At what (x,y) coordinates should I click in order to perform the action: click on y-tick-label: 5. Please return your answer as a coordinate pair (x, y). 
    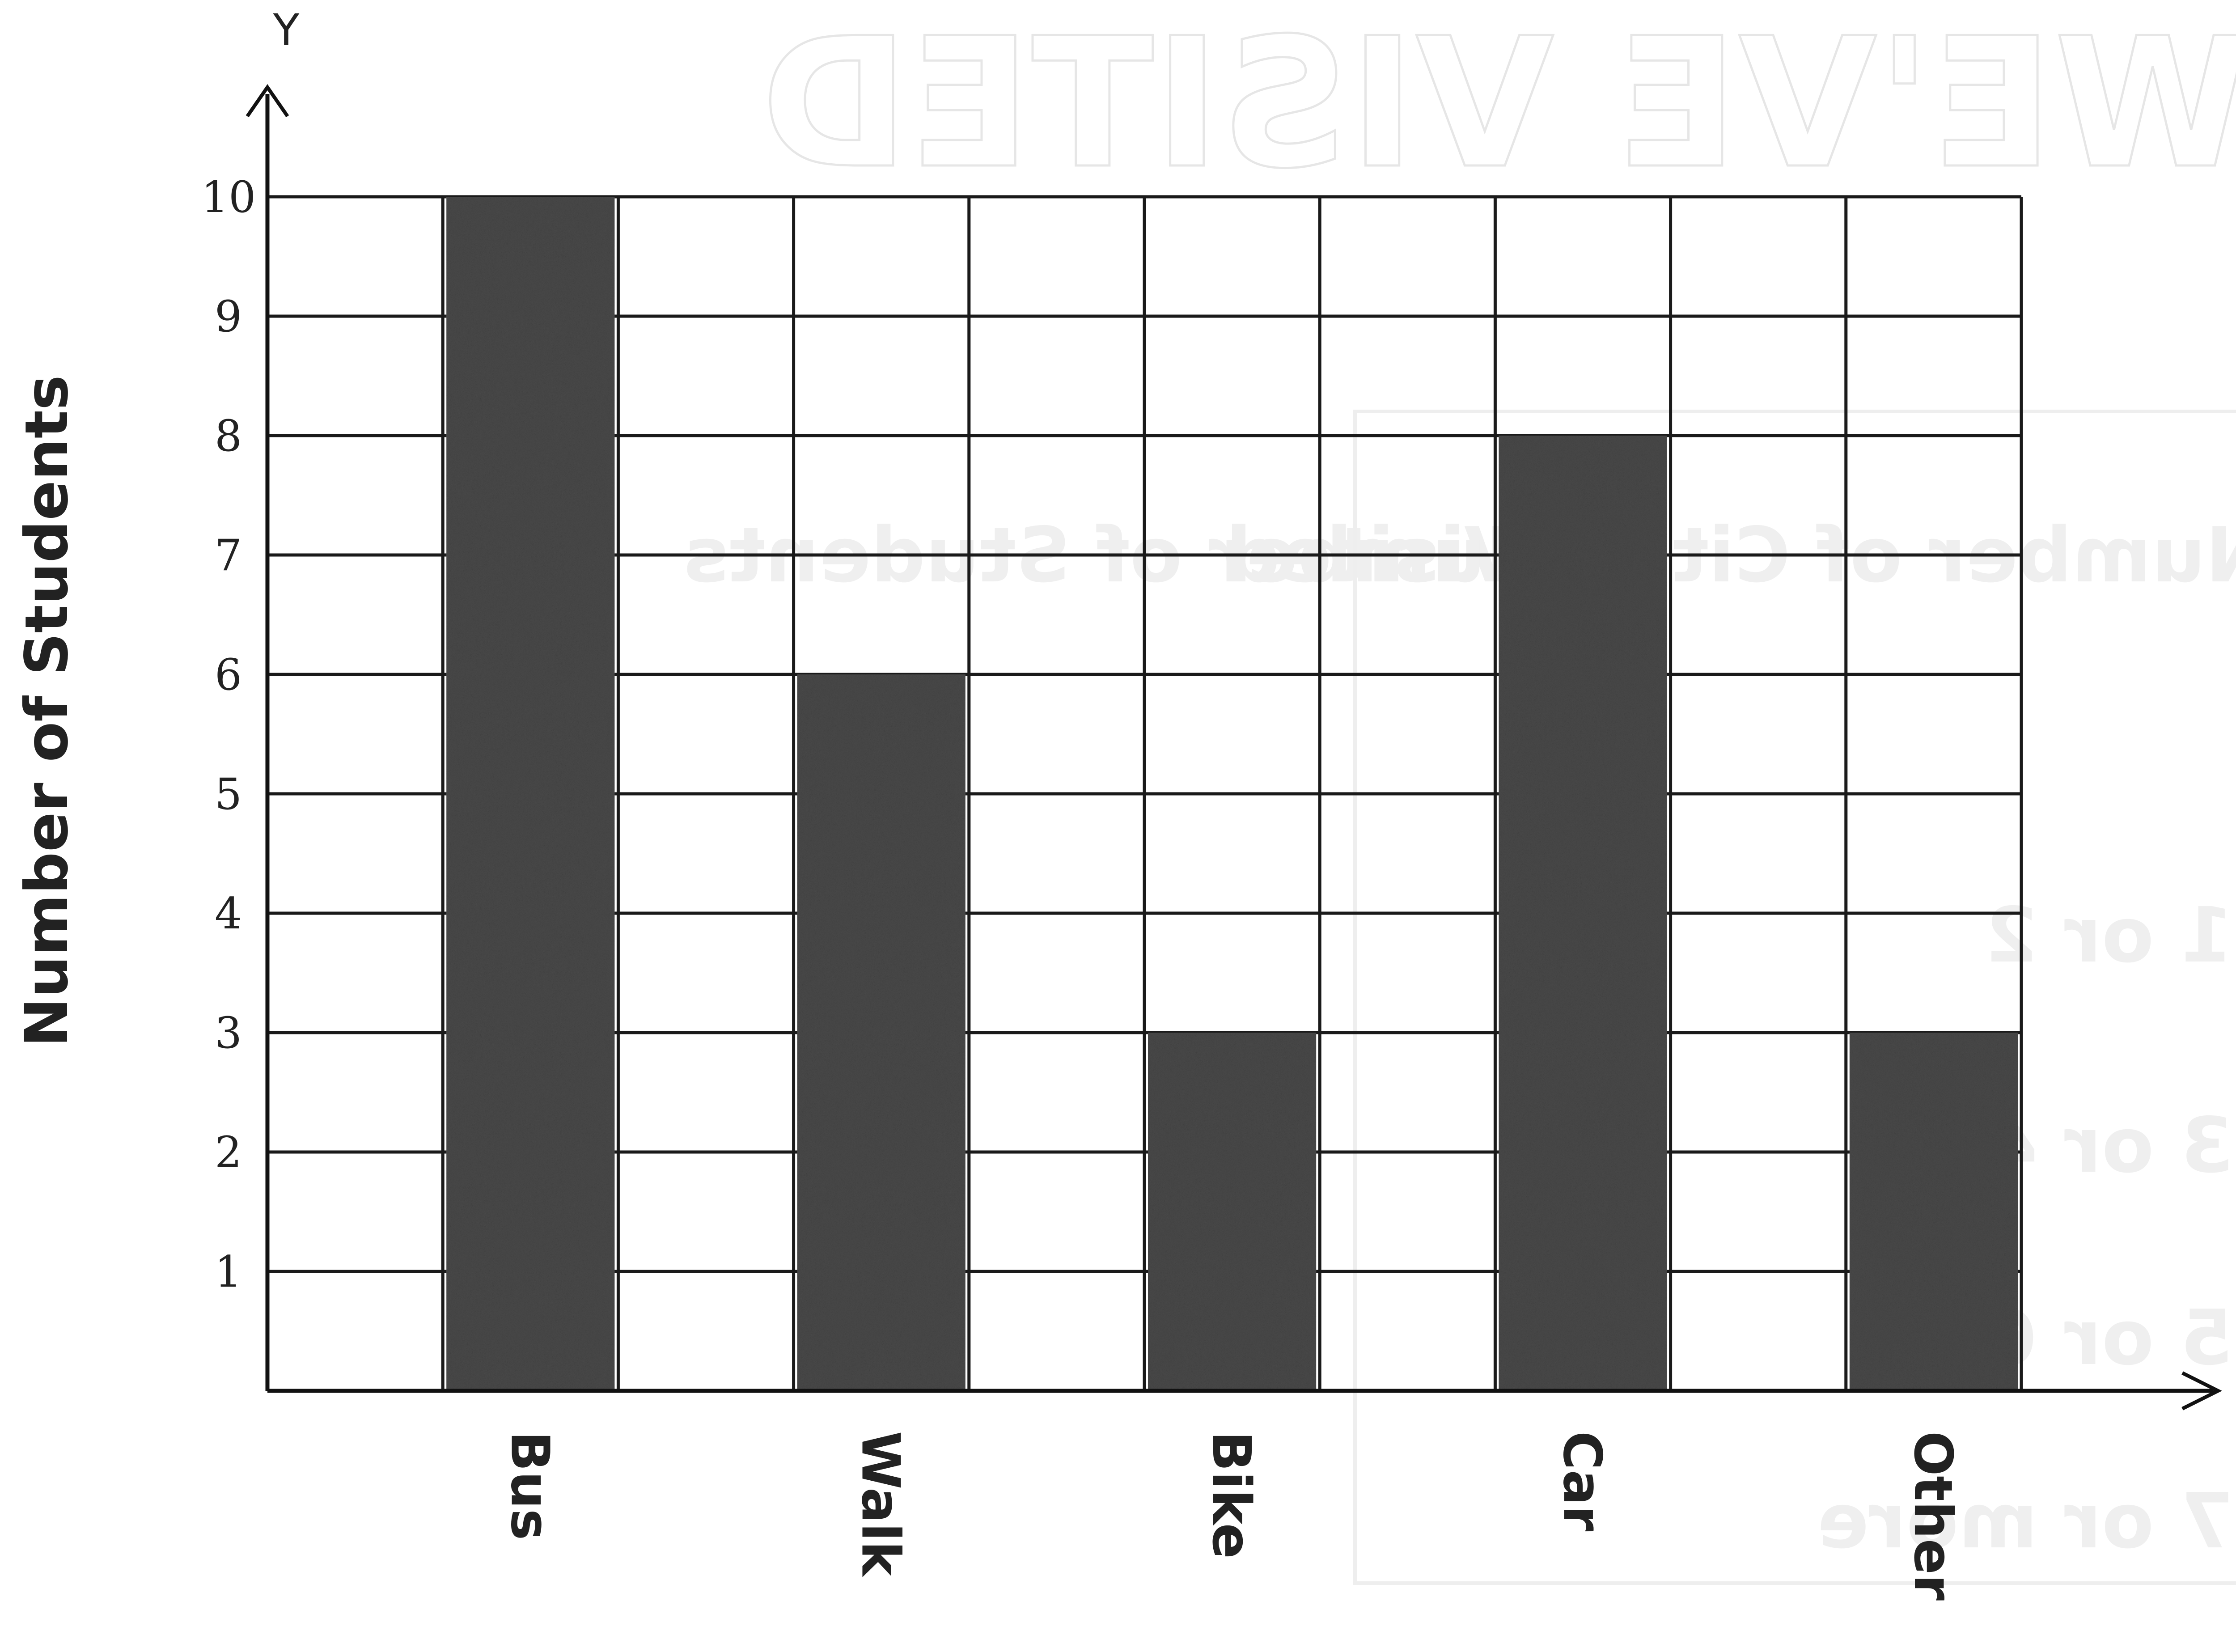
    Looking at the image, I should click on (228, 794).